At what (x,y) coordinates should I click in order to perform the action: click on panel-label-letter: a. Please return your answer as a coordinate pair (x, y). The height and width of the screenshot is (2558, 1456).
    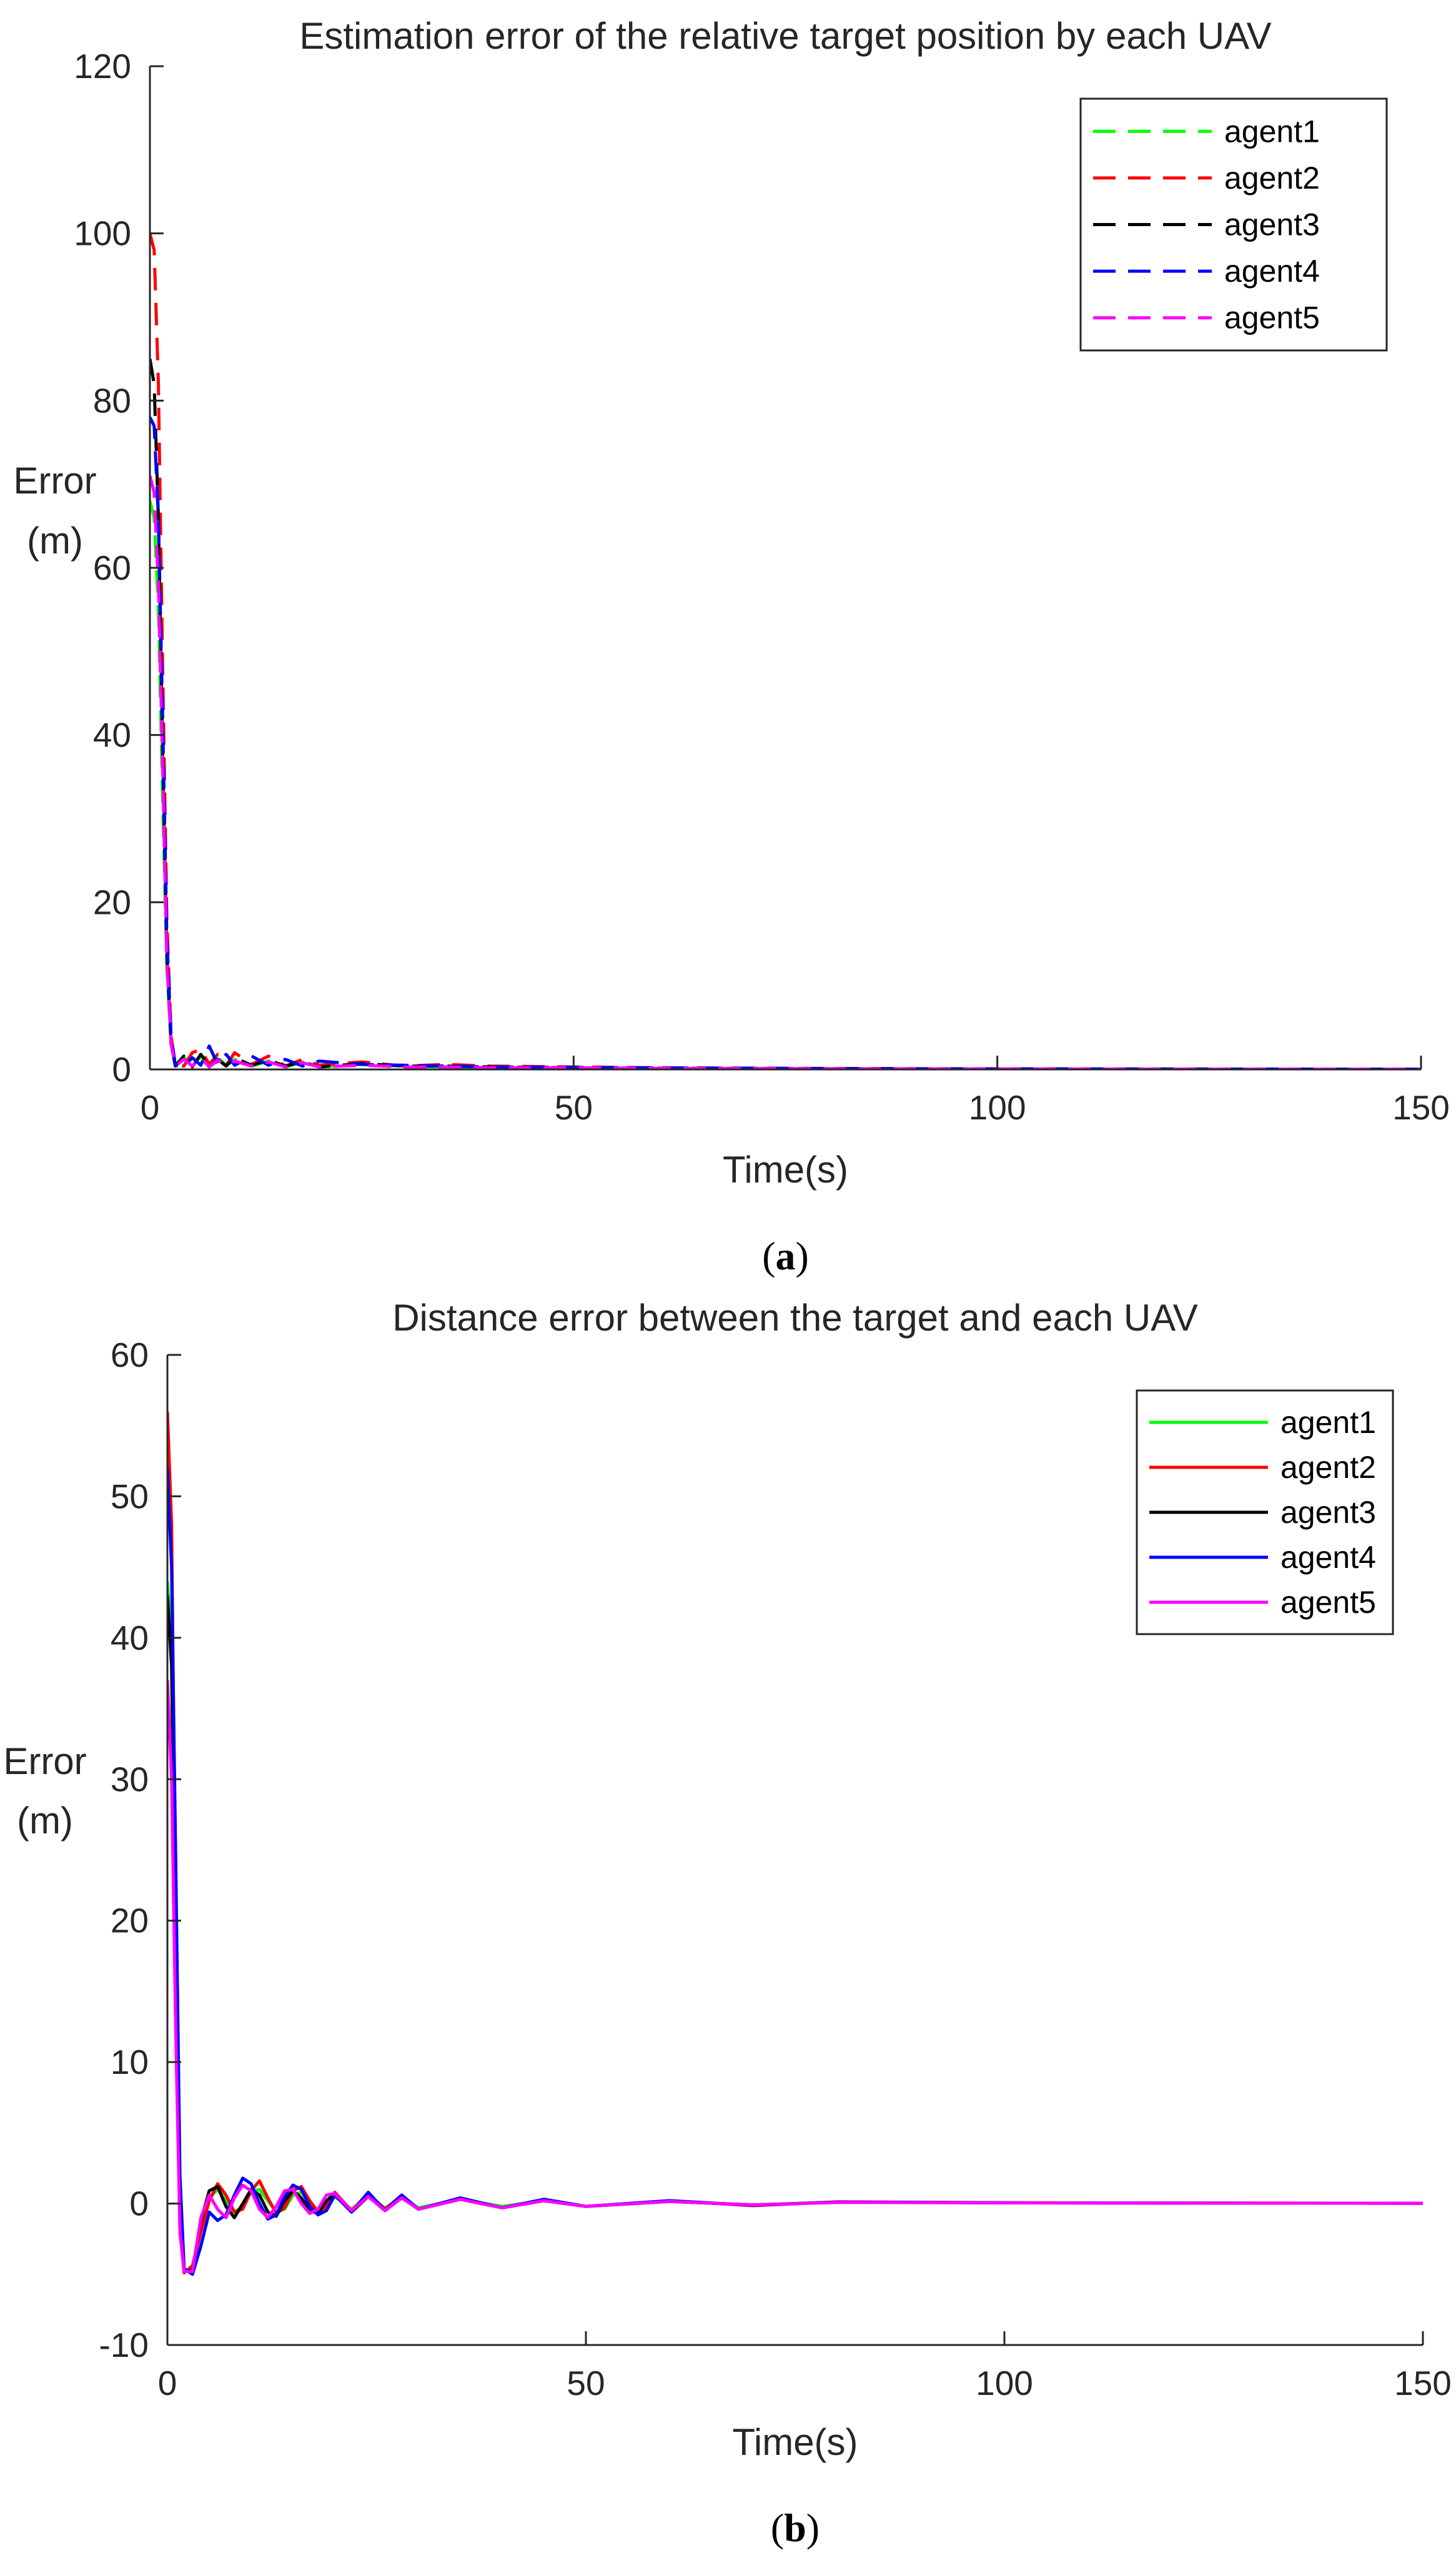
    Looking at the image, I should click on (786, 1256).